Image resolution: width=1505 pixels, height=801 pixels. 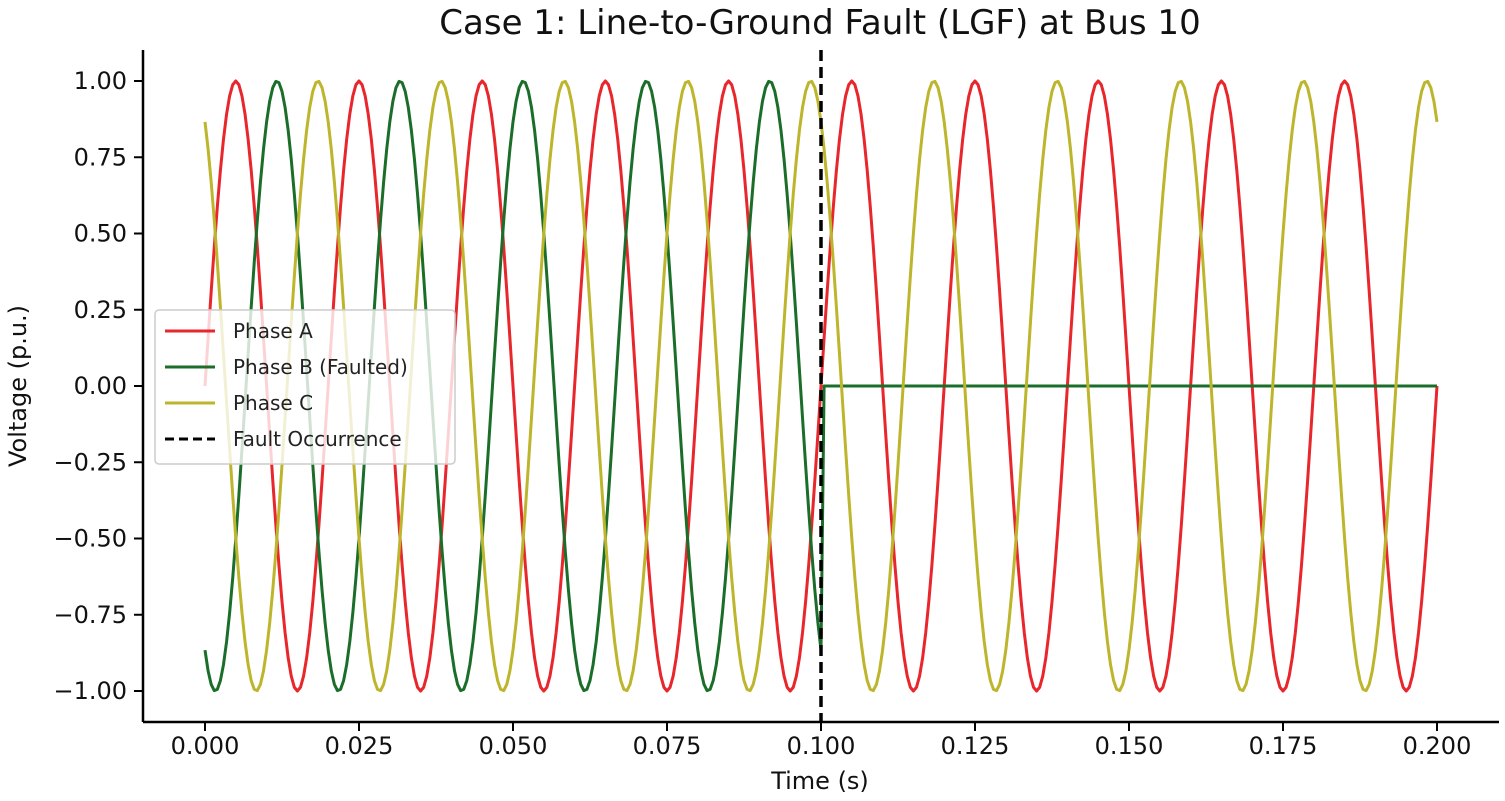 What do you see at coordinates (667, 746) in the screenshot?
I see `x-tick-label: 0.075` at bounding box center [667, 746].